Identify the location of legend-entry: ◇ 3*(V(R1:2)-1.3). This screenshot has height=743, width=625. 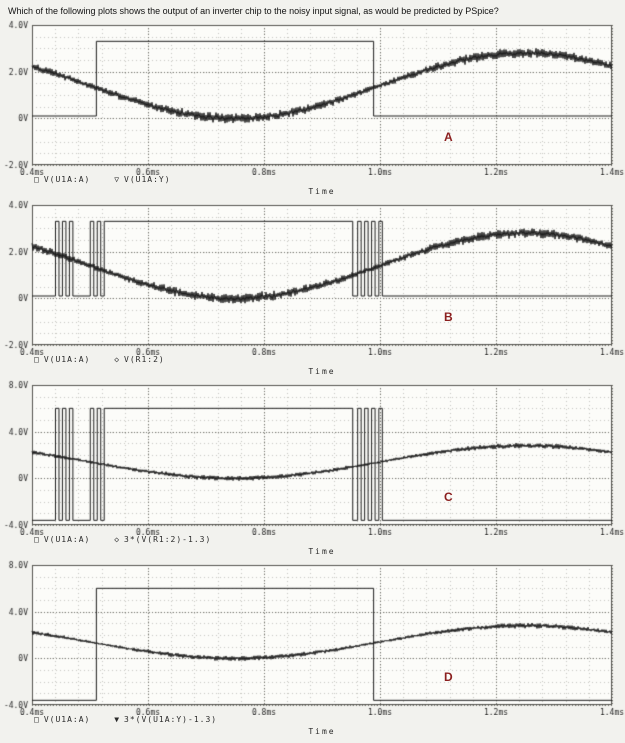
(162, 539).